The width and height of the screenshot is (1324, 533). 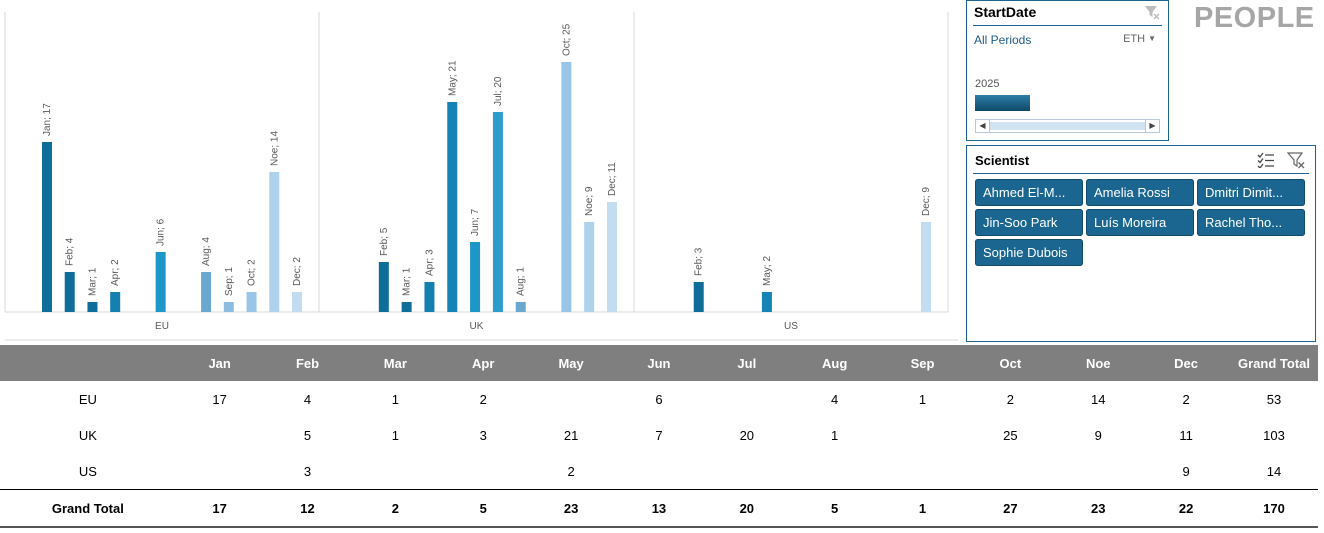 What do you see at coordinates (162, 326) in the screenshot?
I see `category-label: EU` at bounding box center [162, 326].